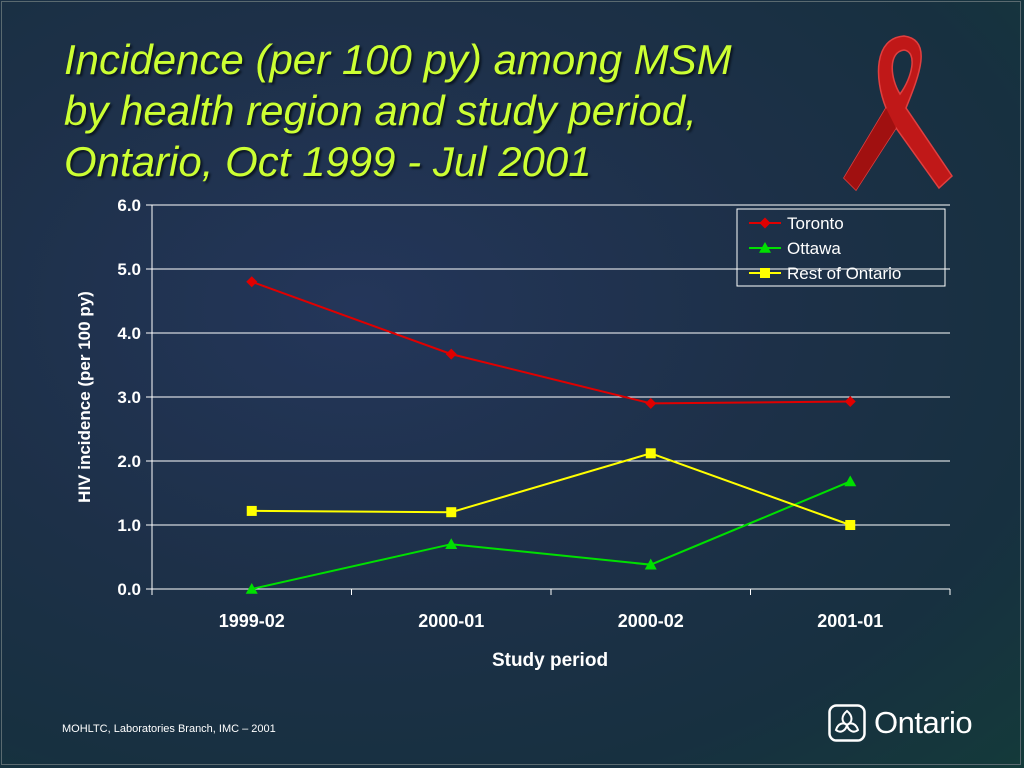 The height and width of the screenshot is (768, 1024). Describe the element at coordinates (765, 273) in the screenshot. I see `legend-marker-rest-of-ontario` at that location.